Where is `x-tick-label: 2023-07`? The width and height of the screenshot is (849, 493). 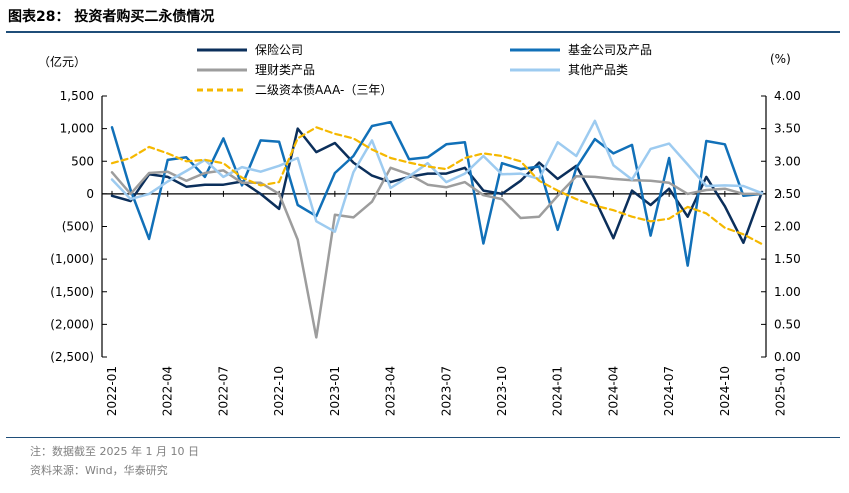 x-tick-label: 2023-07 is located at coordinates (446, 391).